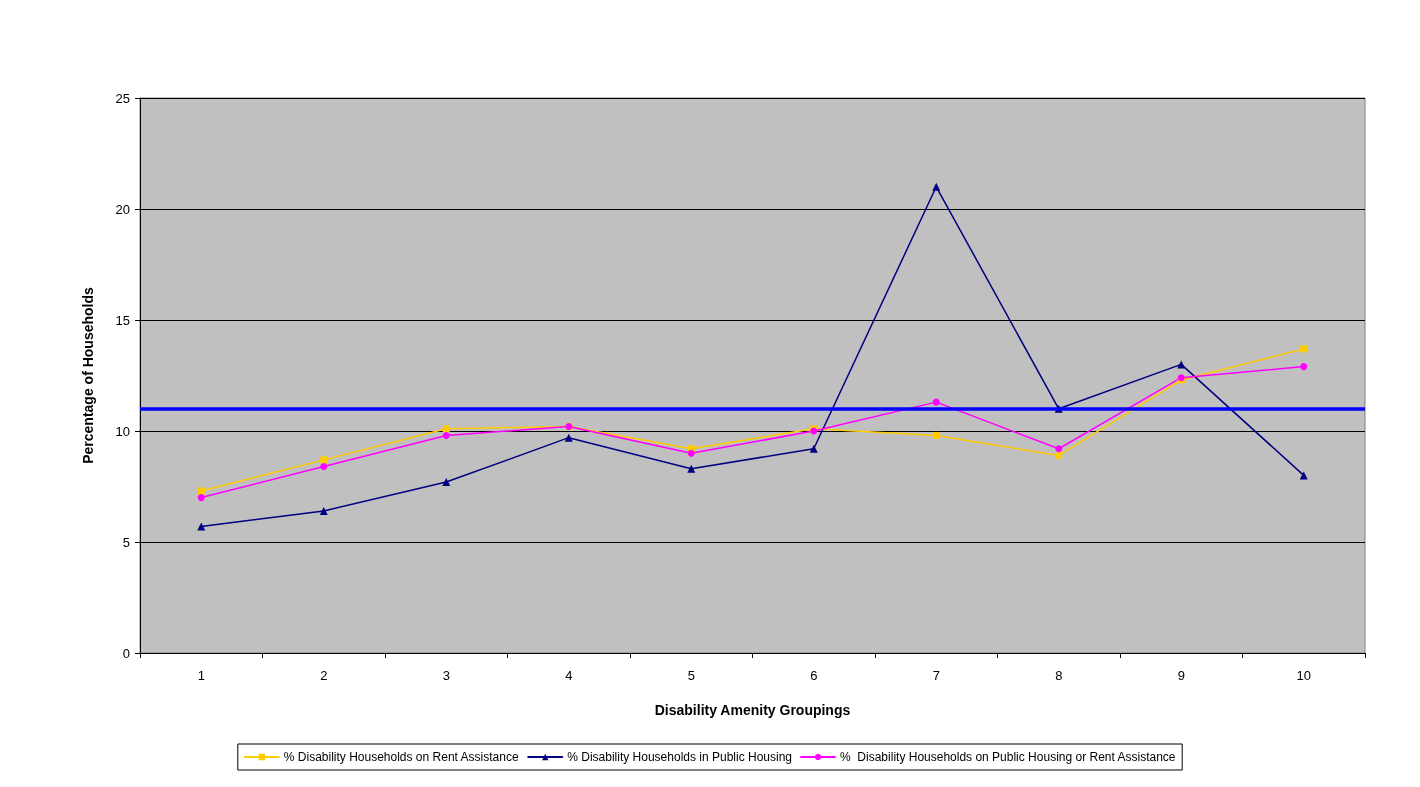  Describe the element at coordinates (201, 675) in the screenshot. I see `x-tick-label: 1` at that location.